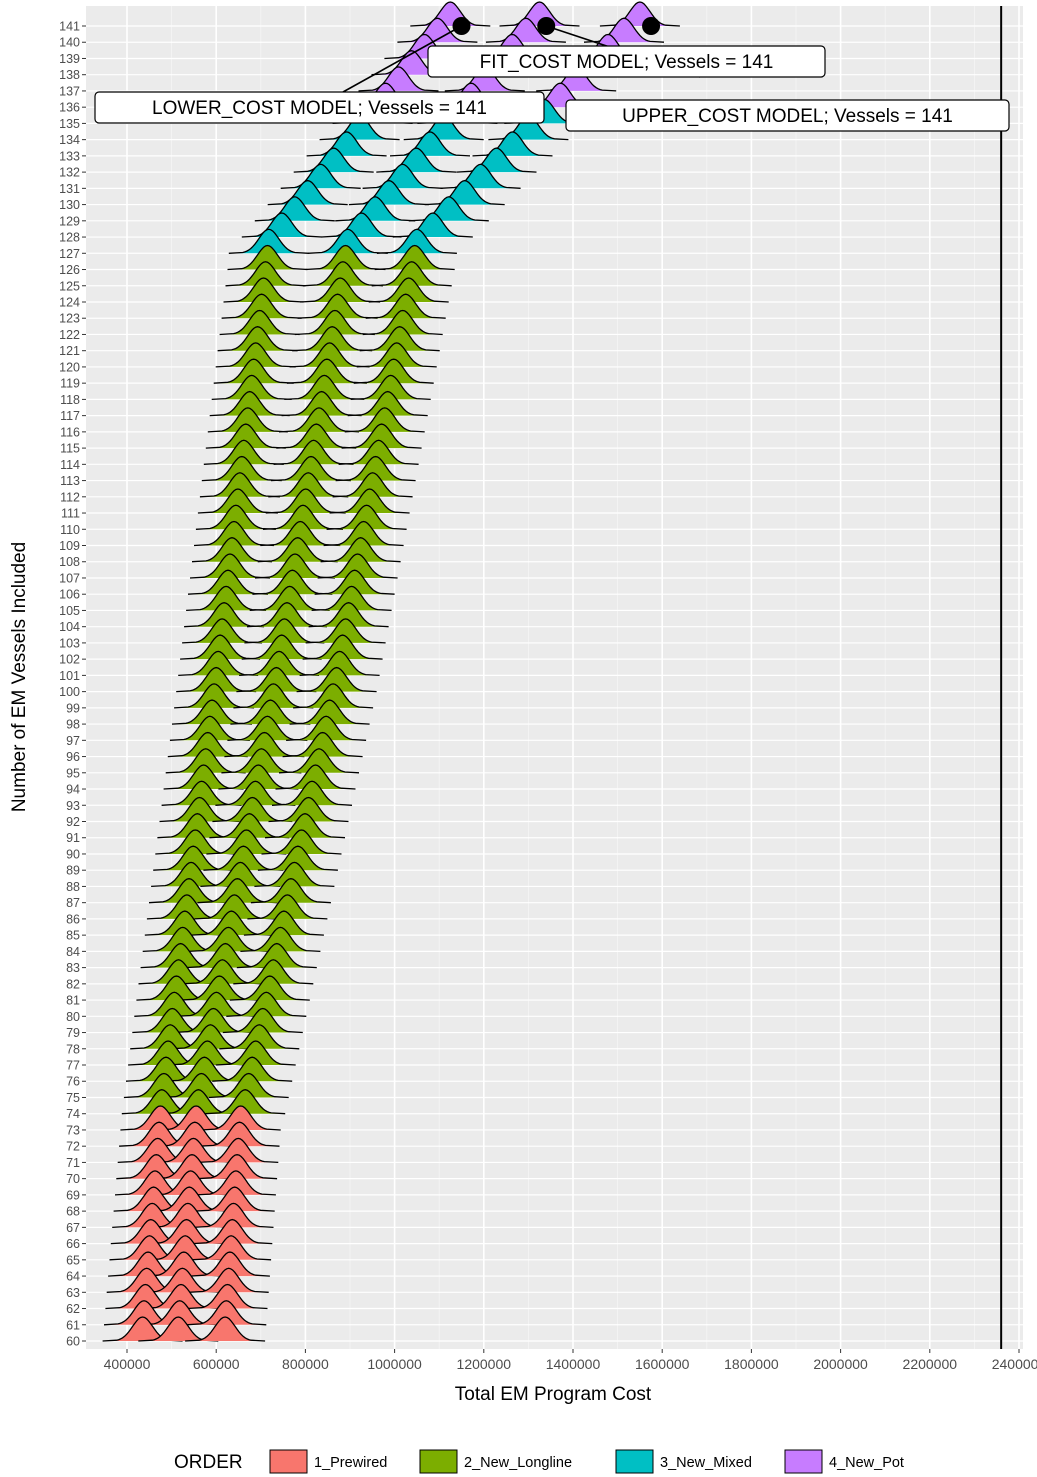 The width and height of the screenshot is (1037, 1477). I want to click on y-tick-label: 67, so click(73, 1228).